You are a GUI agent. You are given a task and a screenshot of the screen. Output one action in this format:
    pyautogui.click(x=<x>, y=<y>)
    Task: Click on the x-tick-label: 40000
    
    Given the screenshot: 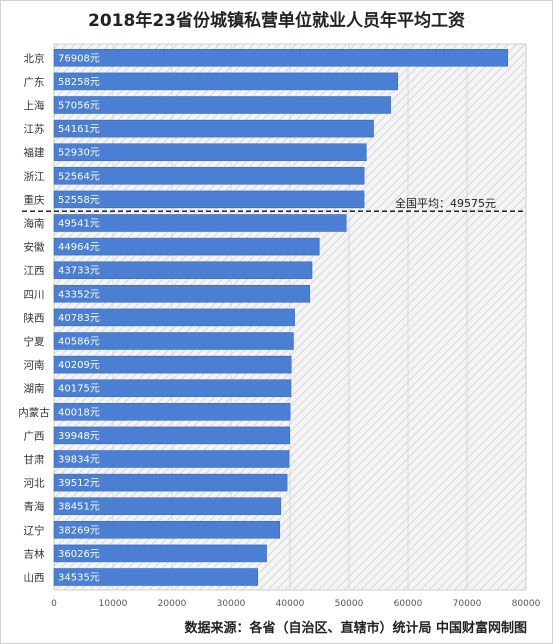 What is the action you would take?
    pyautogui.click(x=290, y=604)
    